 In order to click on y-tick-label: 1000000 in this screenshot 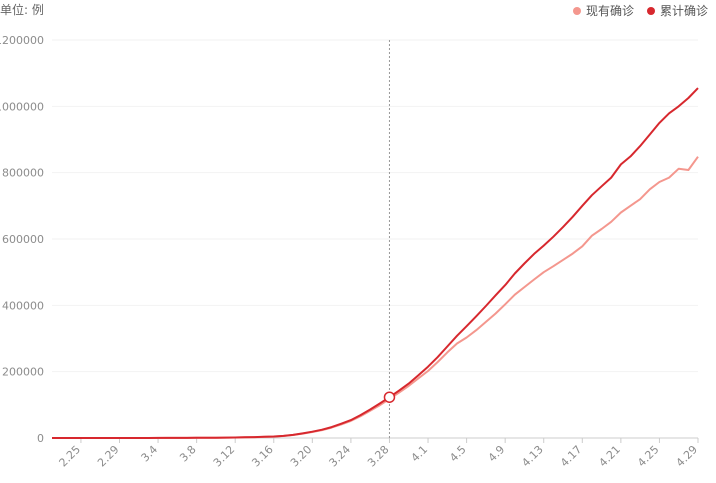, I will do `click(22, 106)`.